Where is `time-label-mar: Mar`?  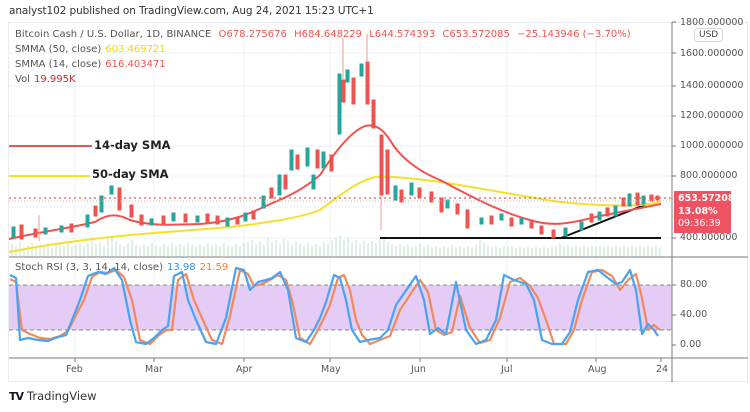
time-label-mar: Mar is located at coordinates (154, 369).